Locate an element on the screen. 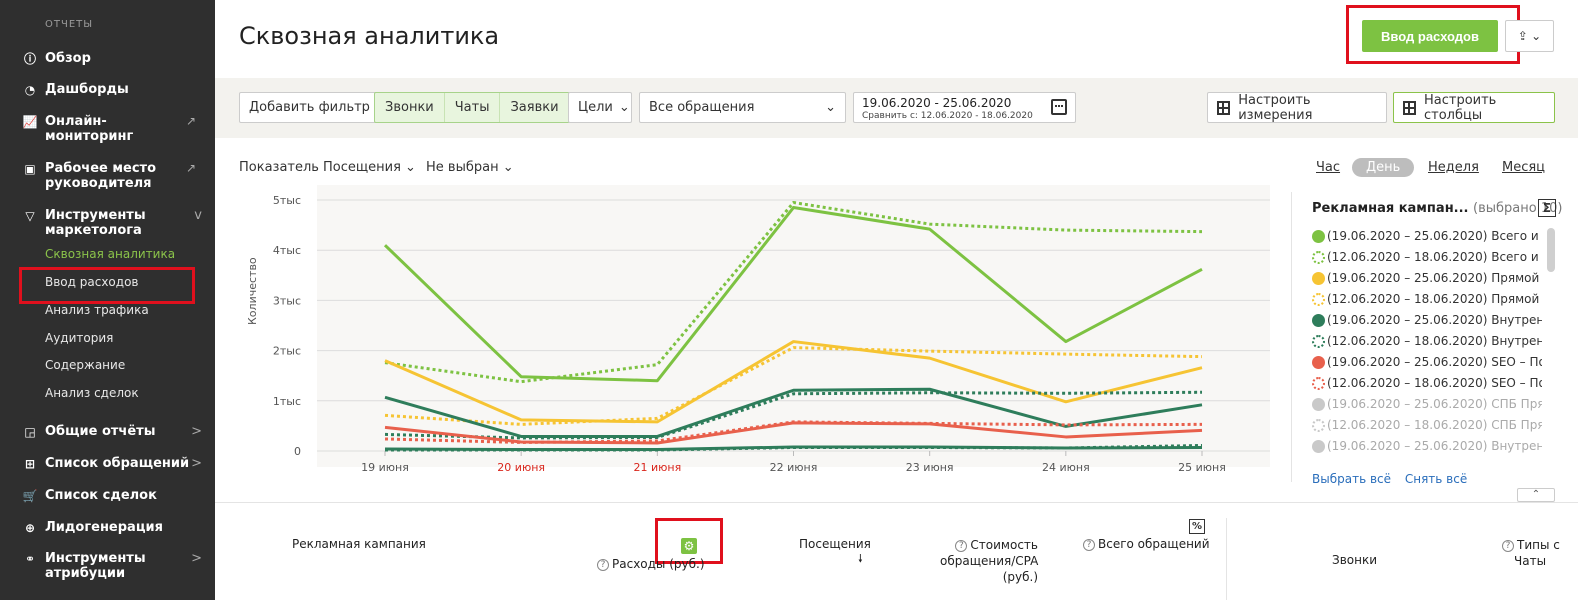 Image resolution: width=1578 pixels, height=600 pixels. sidebar-item-requests: ⊞ Список обращений > is located at coordinates (112, 464).